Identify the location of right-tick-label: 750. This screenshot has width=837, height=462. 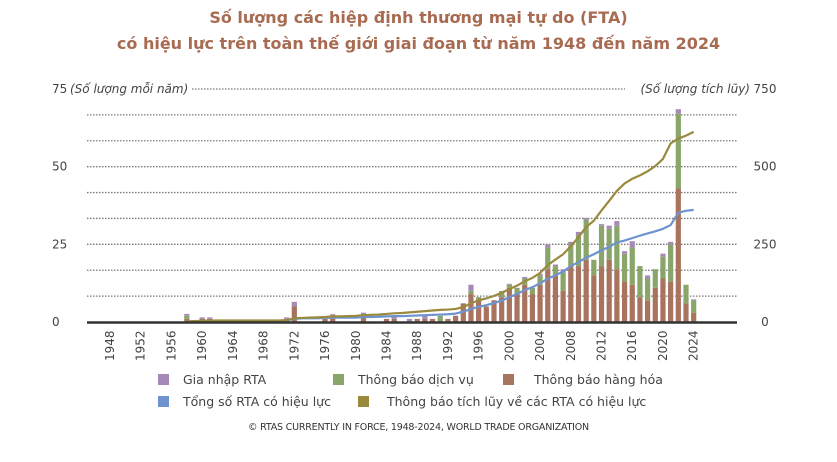
(765, 89).